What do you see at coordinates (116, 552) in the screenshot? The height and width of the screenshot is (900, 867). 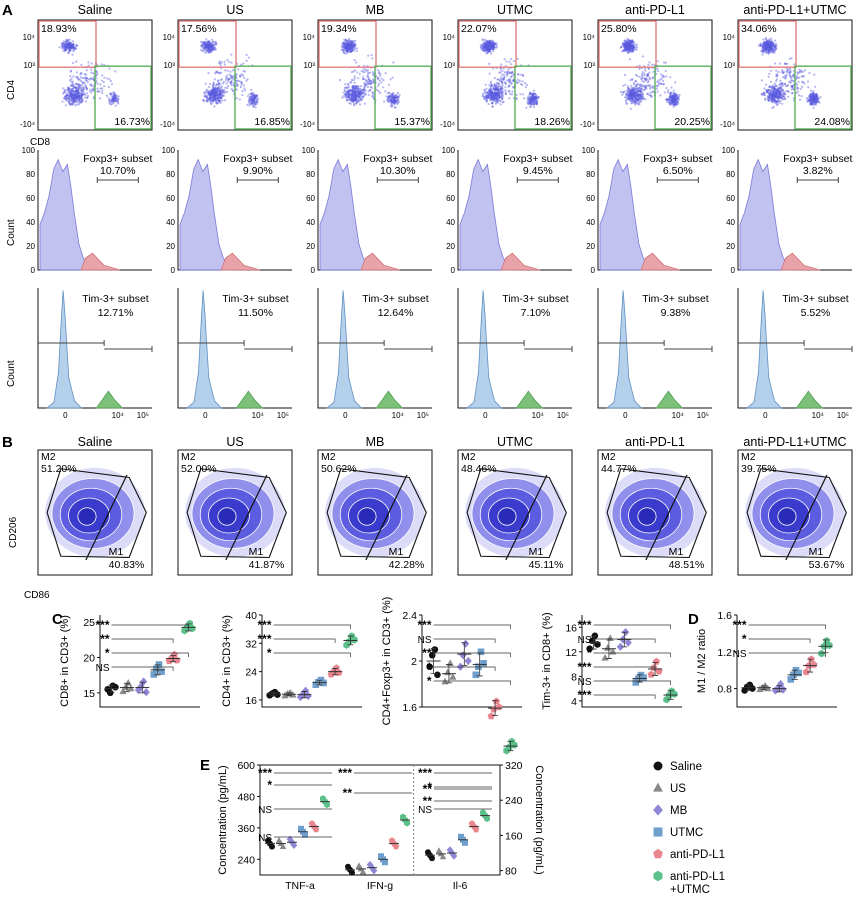 I see `m1-label: M1` at bounding box center [116, 552].